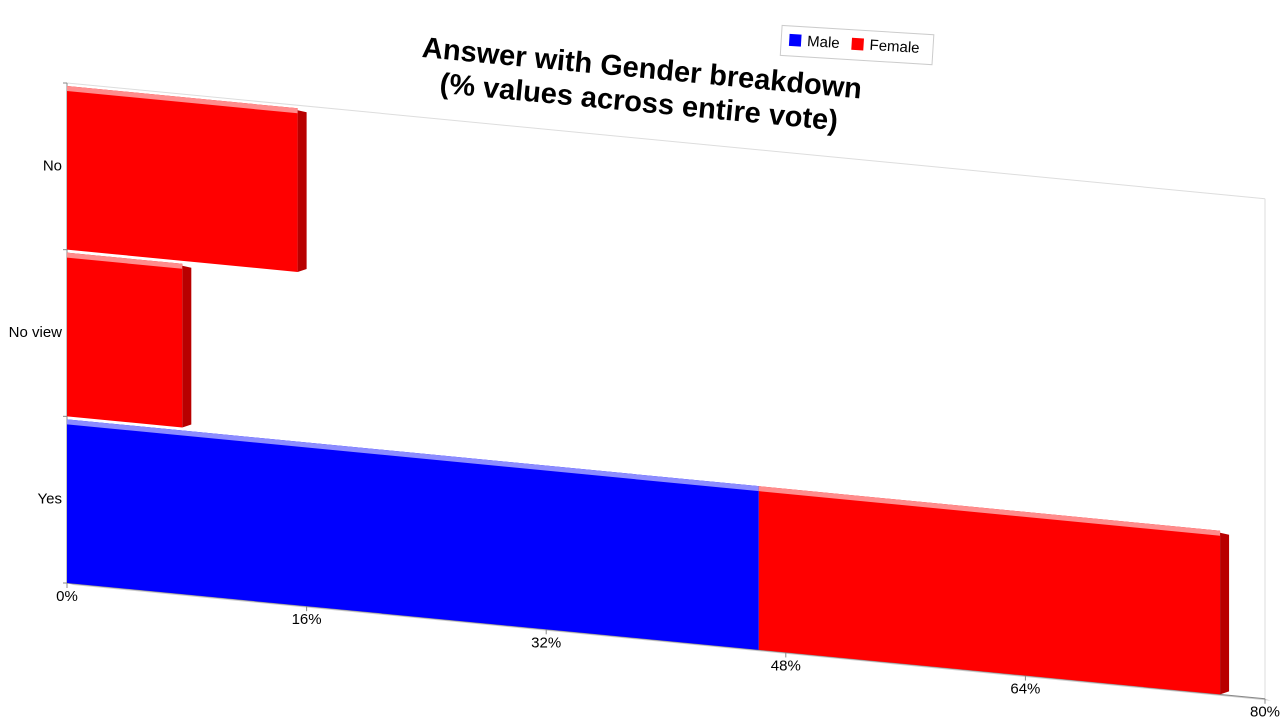  Describe the element at coordinates (307, 619) in the screenshot. I see `x-tick-label: 16%` at that location.